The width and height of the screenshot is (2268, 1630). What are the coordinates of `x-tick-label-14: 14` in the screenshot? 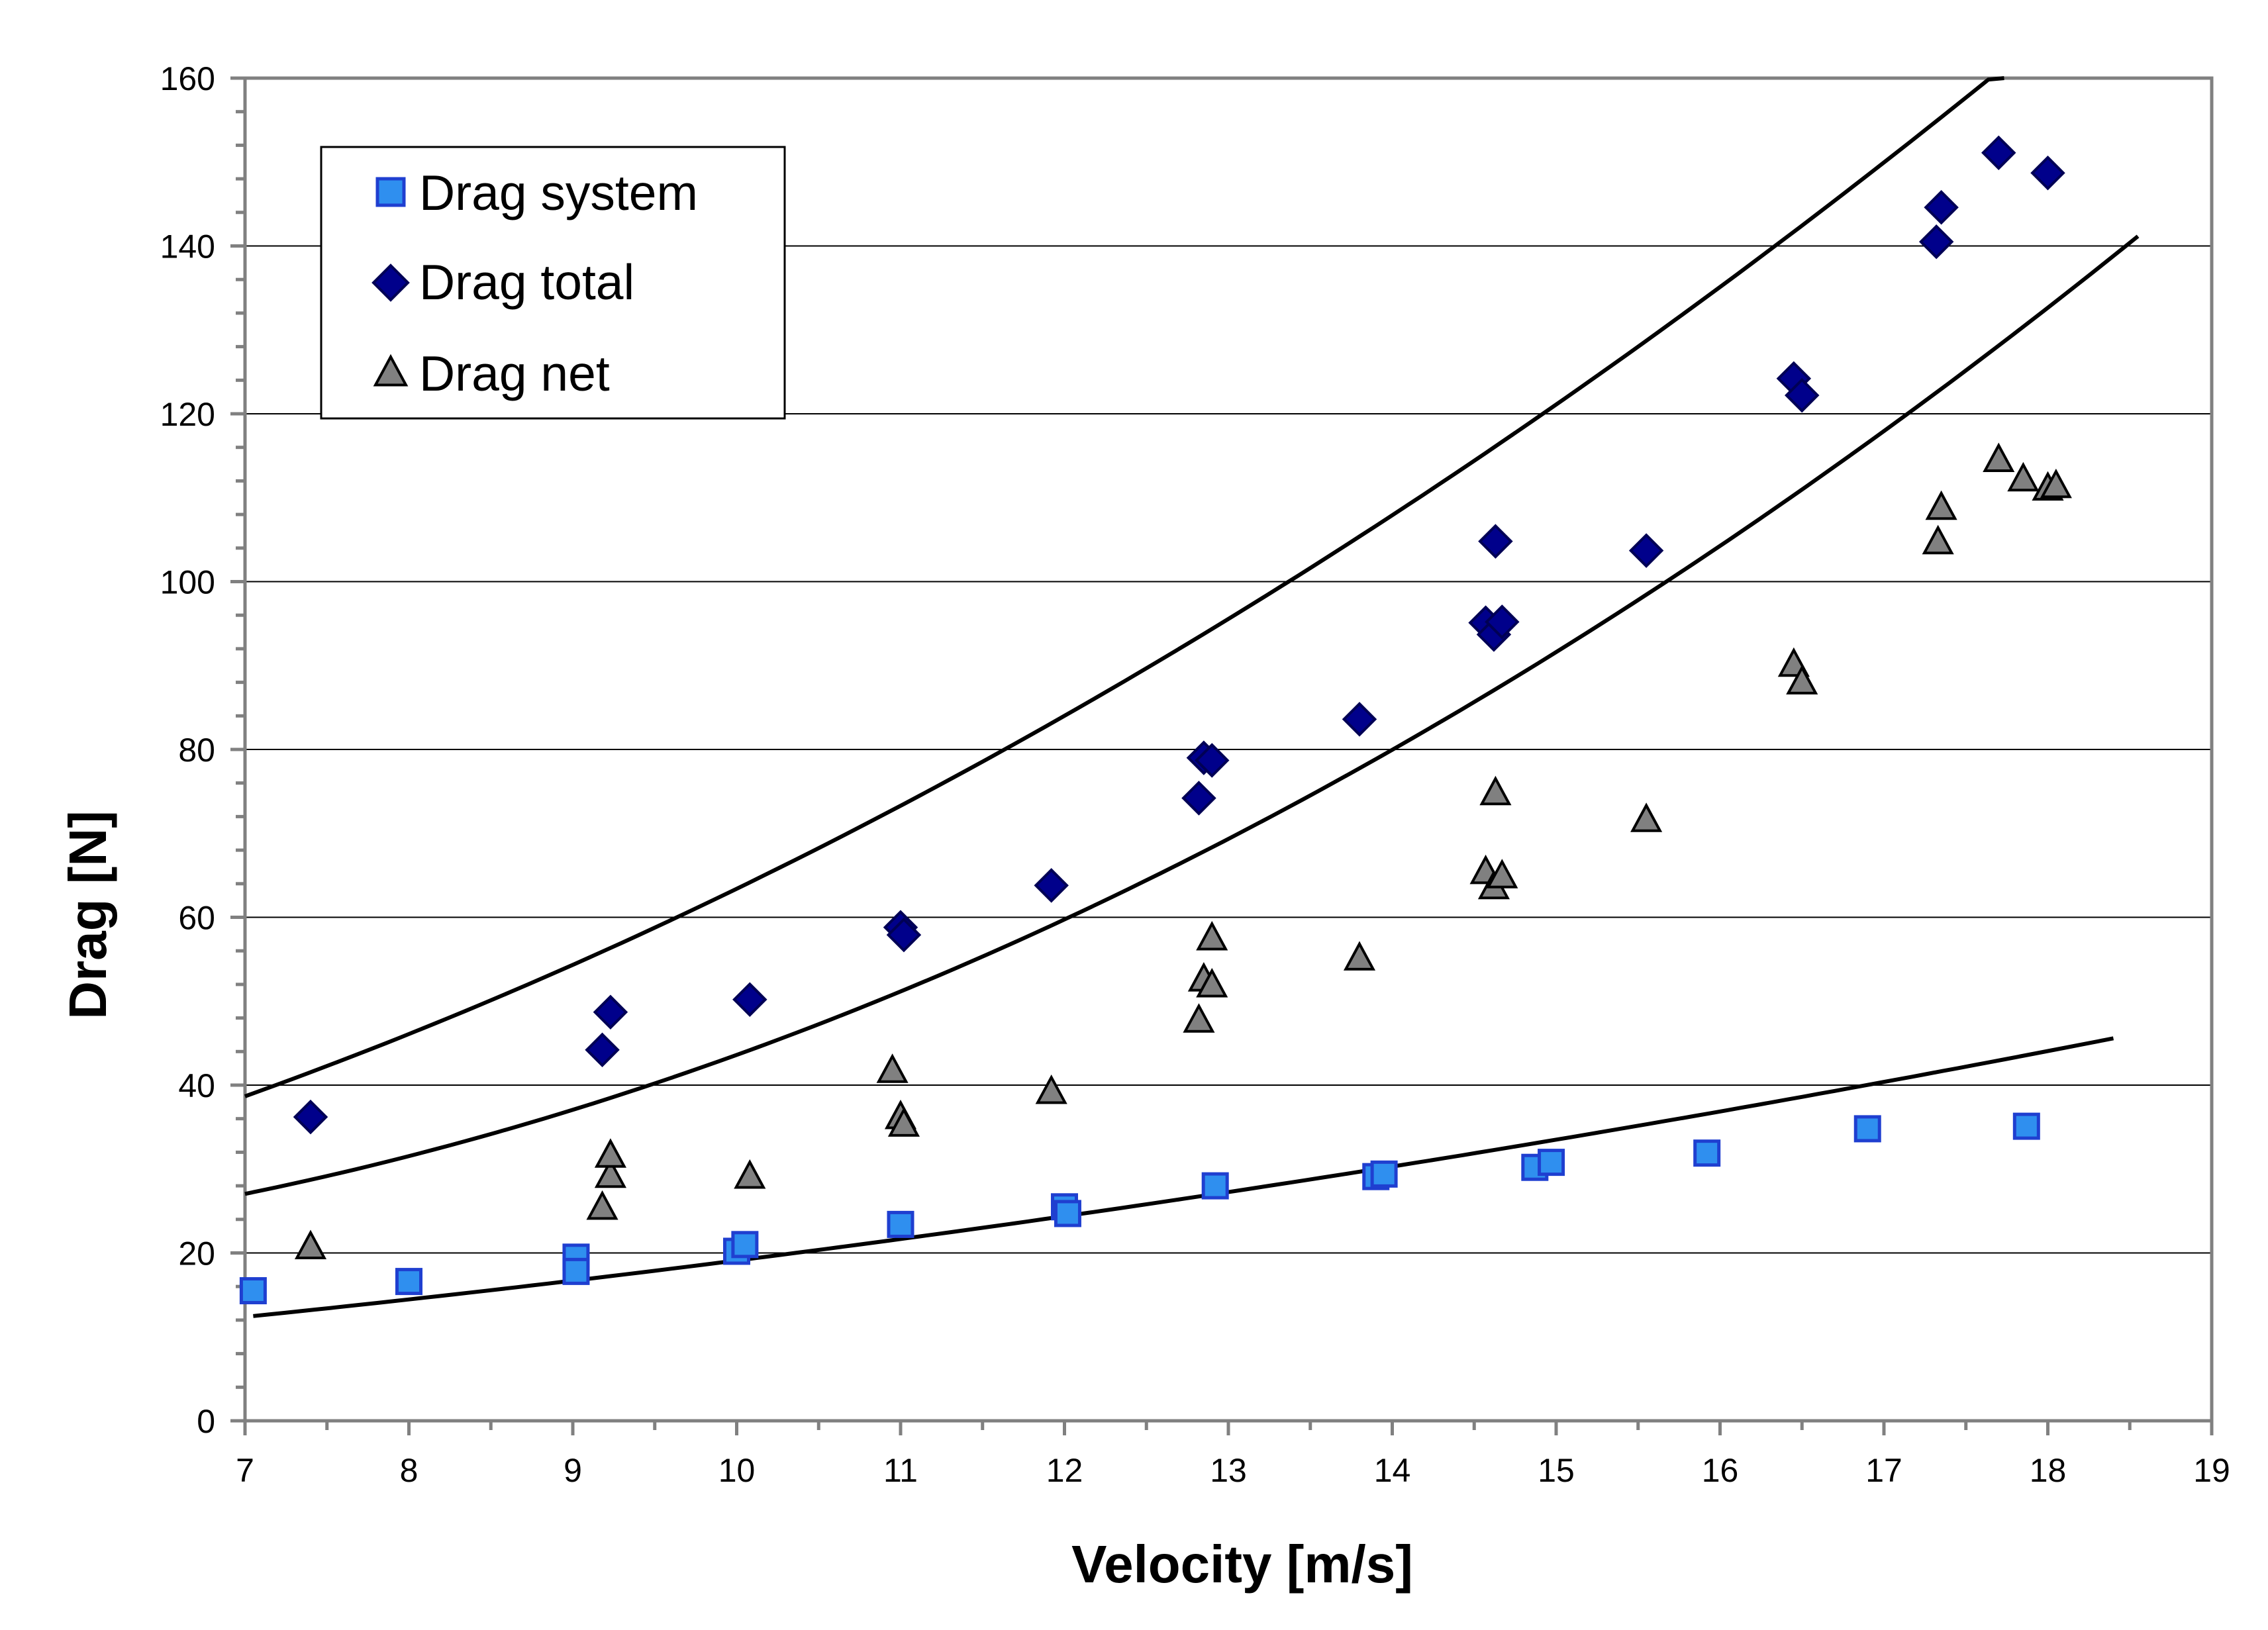 It's located at (1392, 1470).